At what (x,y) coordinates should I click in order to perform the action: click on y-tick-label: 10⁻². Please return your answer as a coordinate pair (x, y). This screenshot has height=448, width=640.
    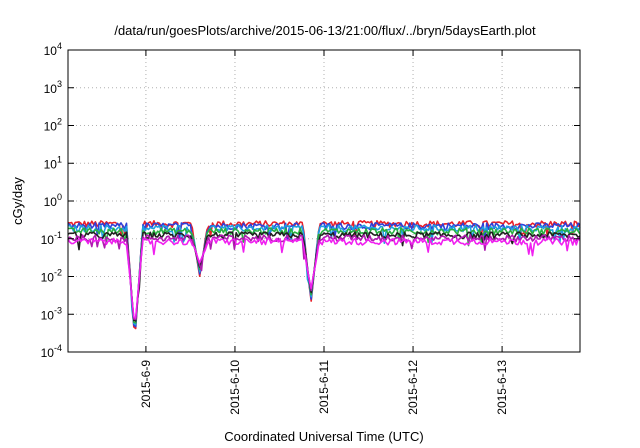
    Looking at the image, I should click on (51, 276).